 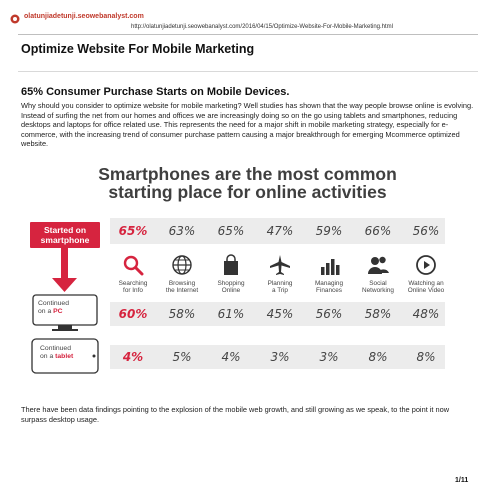 I want to click on site-logo-icon, so click(x=15, y=19).